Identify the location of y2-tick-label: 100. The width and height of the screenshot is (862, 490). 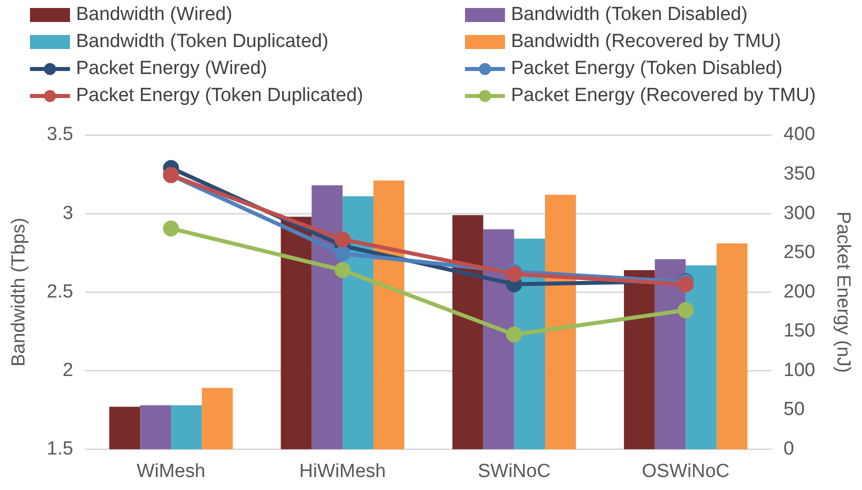
(800, 370).